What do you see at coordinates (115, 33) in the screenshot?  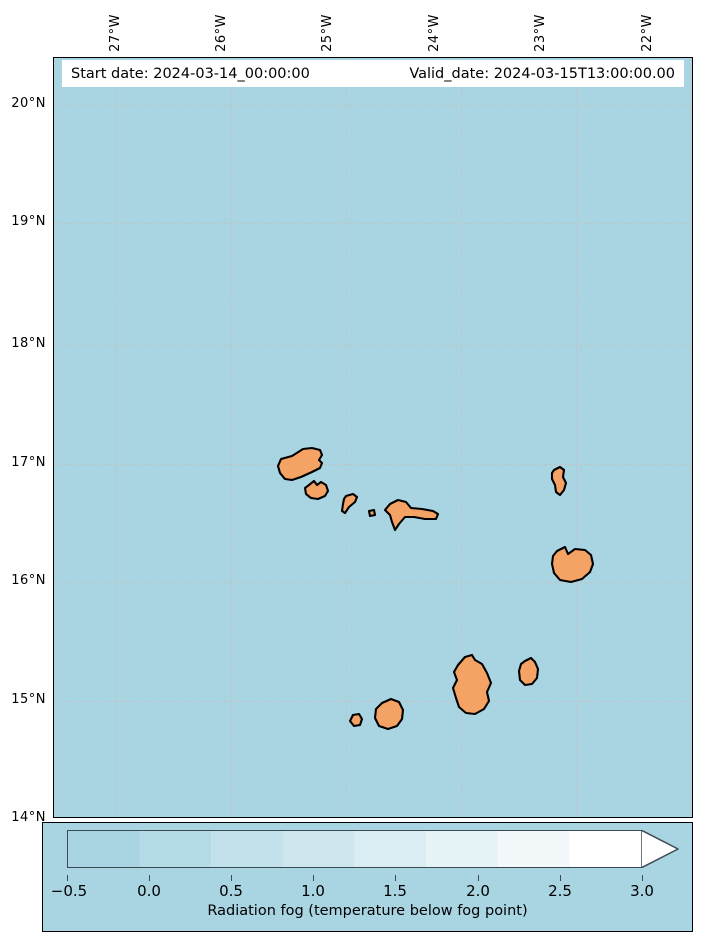 I see `x-tick-label: 27°W` at bounding box center [115, 33].